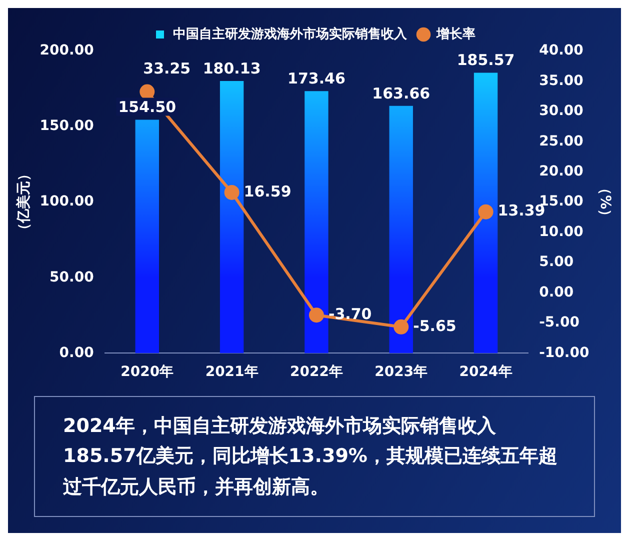 Image resolution: width=629 pixels, height=554 pixels. I want to click on y-tick-label: 0.00, so click(76, 352).